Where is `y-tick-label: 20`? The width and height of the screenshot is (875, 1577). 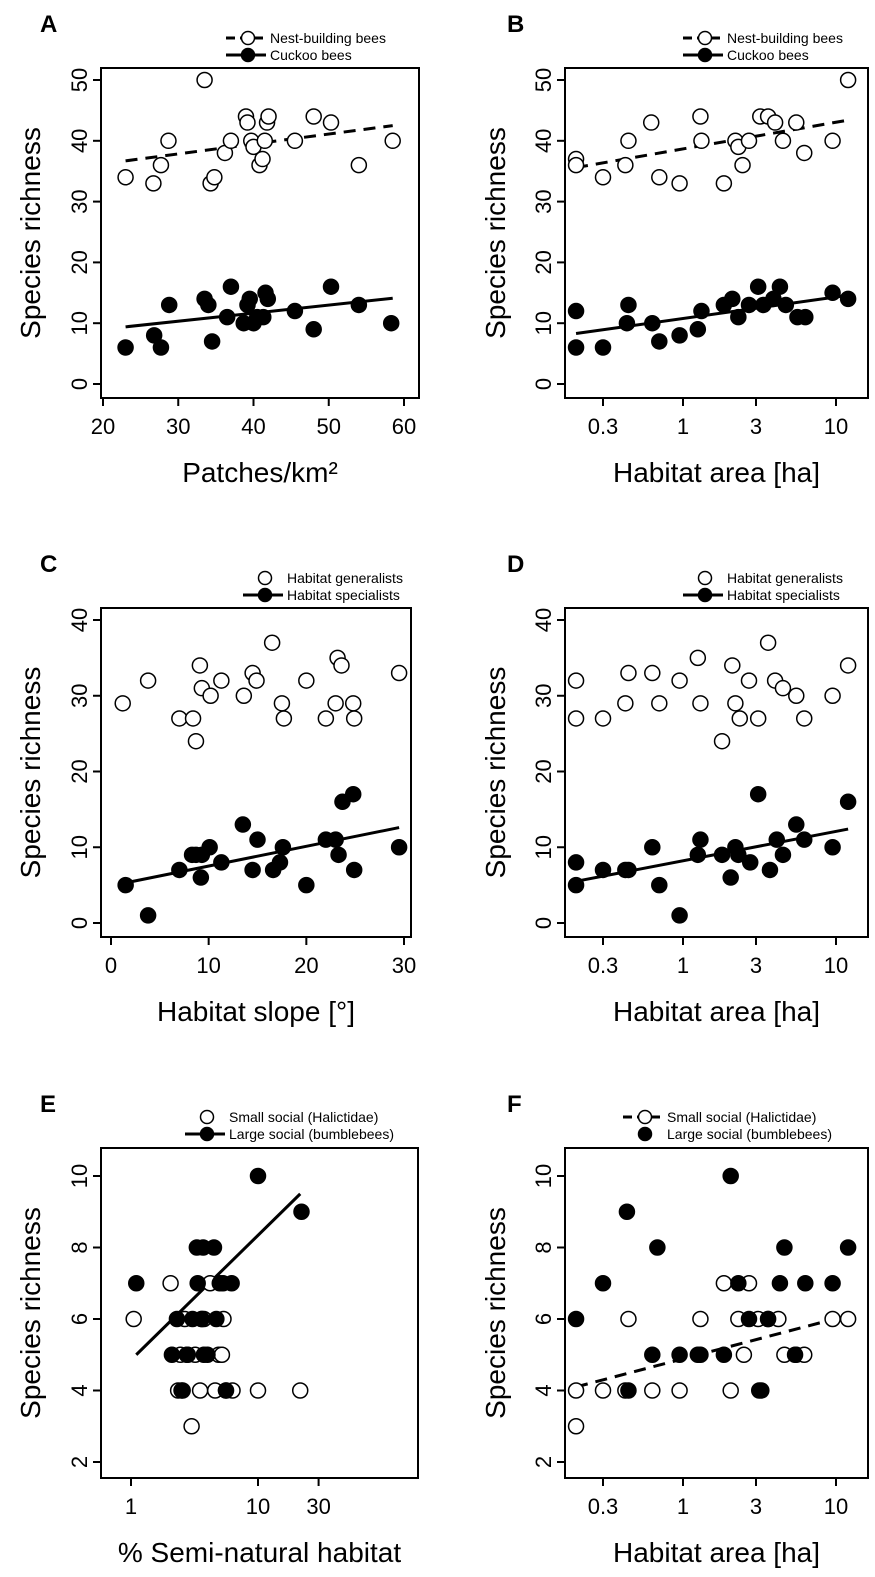
y-tick-label: 20 is located at coordinates (79, 771).